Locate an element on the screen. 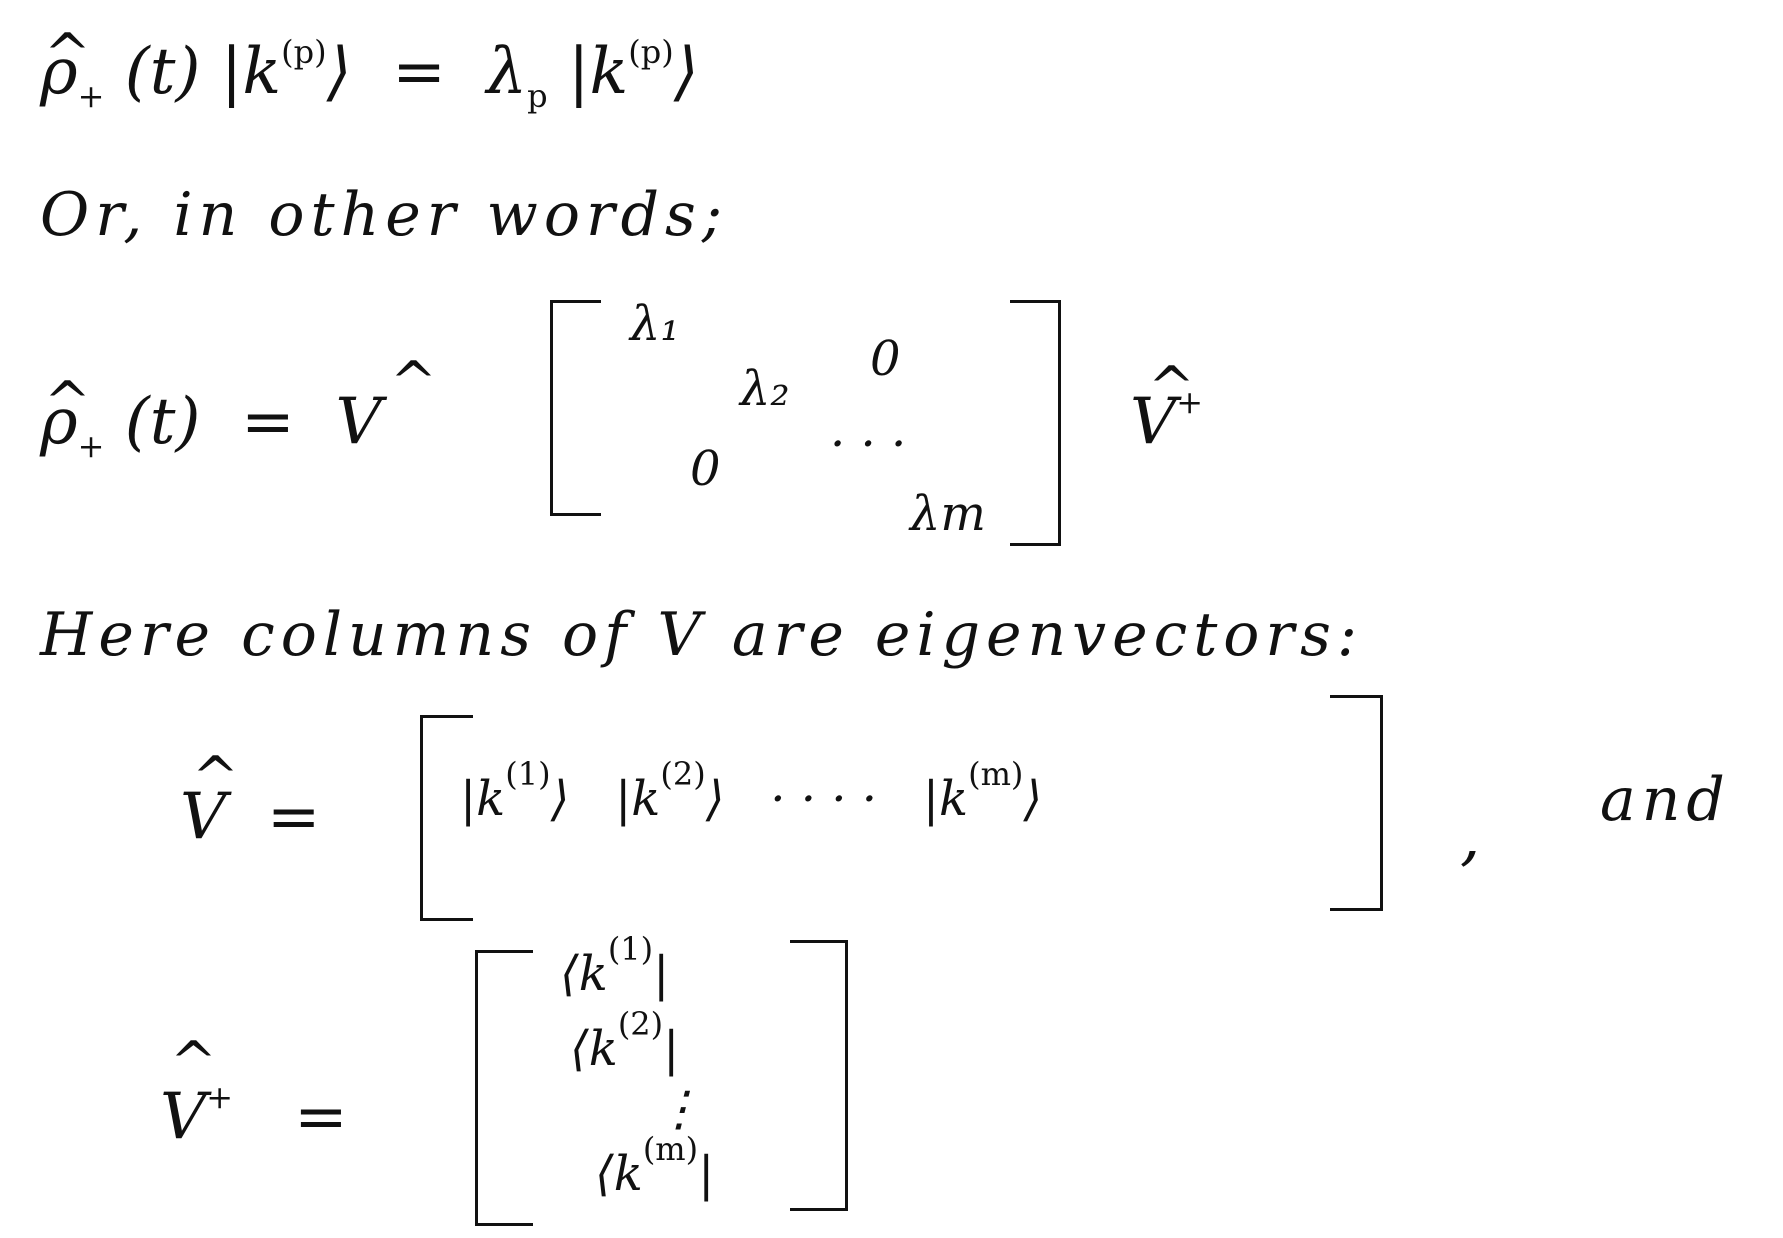 The width and height of the screenshot is (1783, 1238). bra-1-sup: (1) is located at coordinates (630, 949).